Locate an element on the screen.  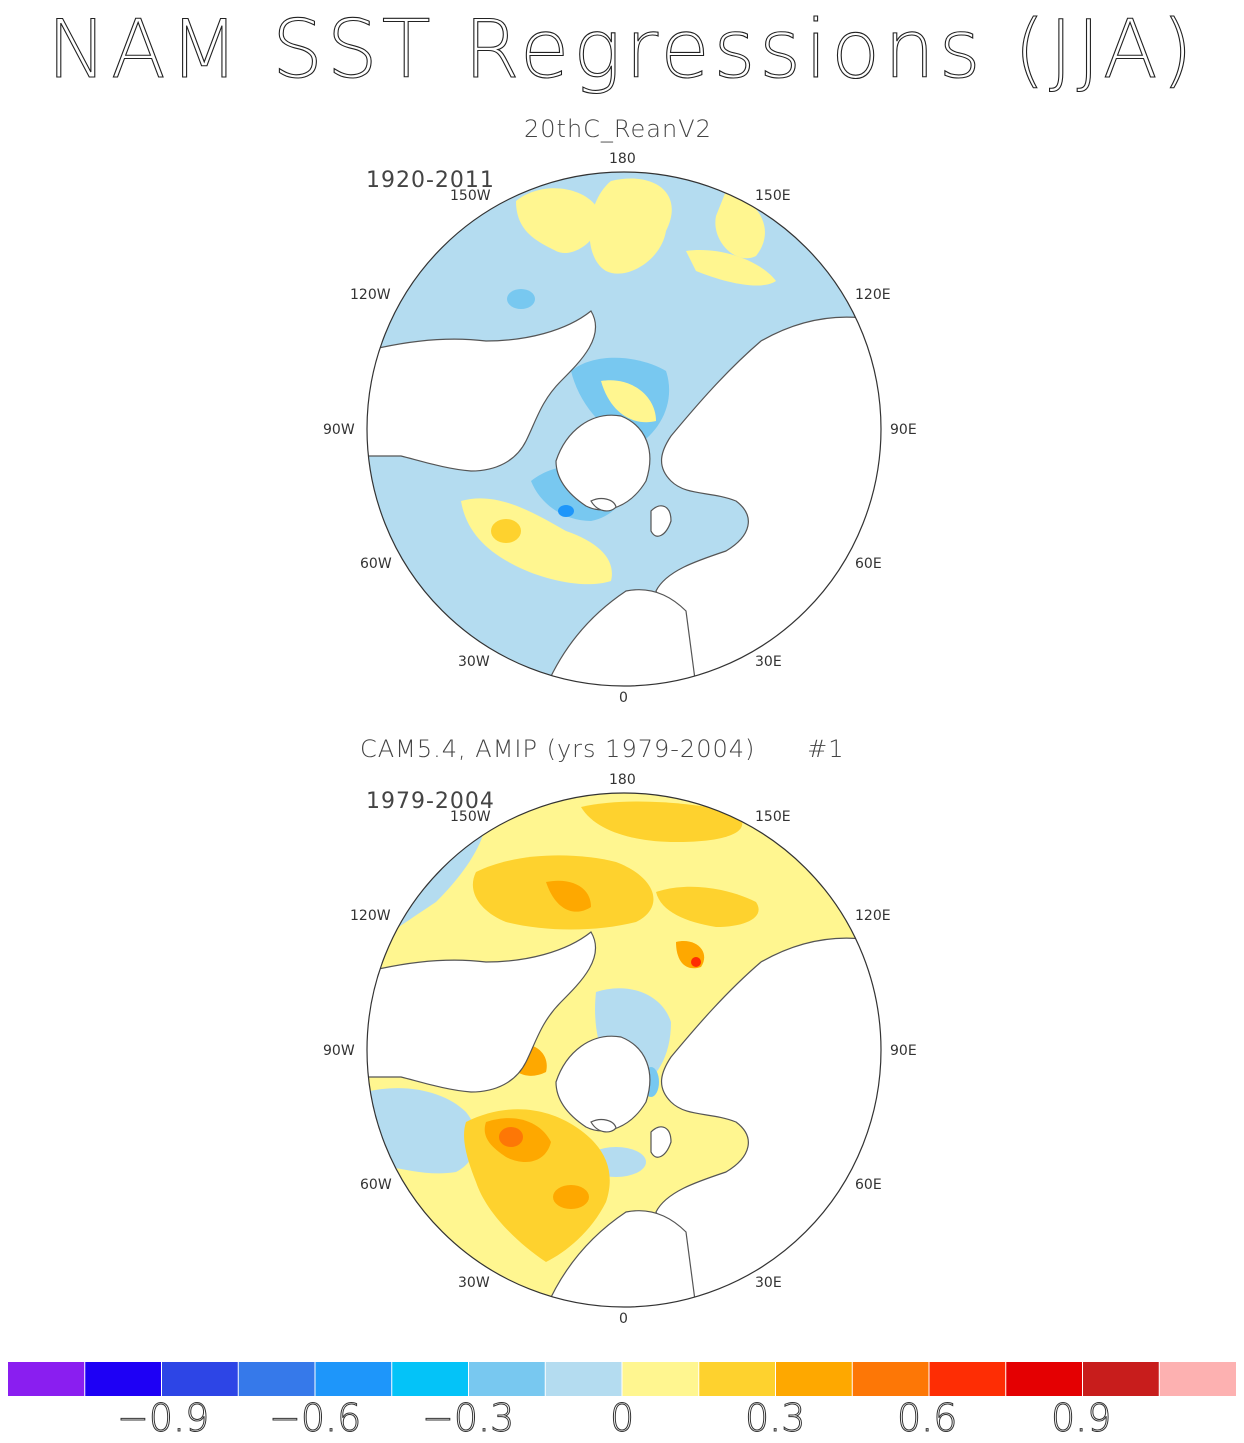
colorbar-label: −0.9 is located at coordinates (163, 1418).